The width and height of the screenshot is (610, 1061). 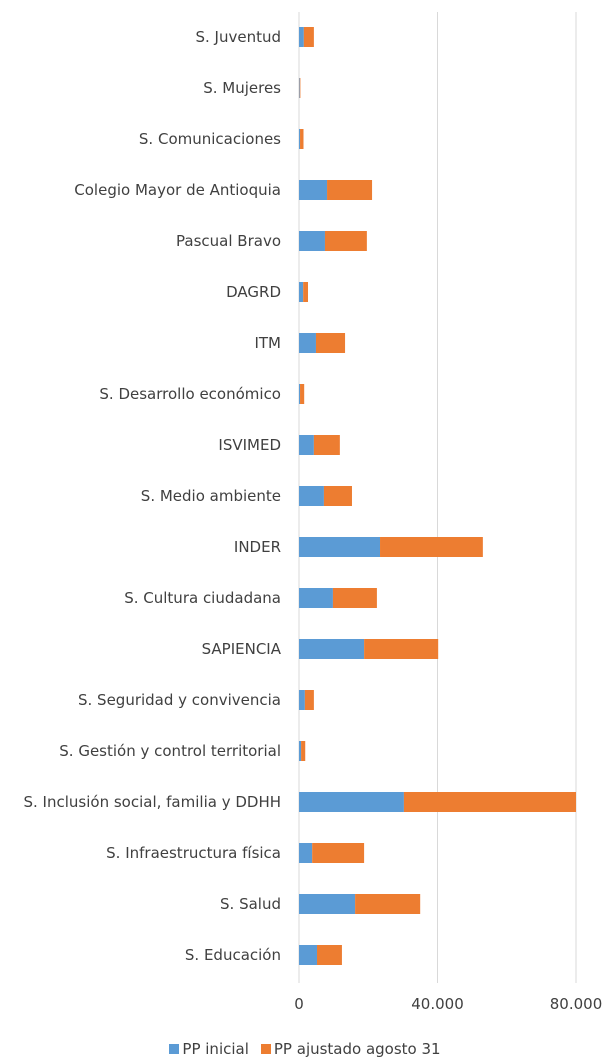 What do you see at coordinates (437, 1004) in the screenshot?
I see `x-tick-label: 40.000` at bounding box center [437, 1004].